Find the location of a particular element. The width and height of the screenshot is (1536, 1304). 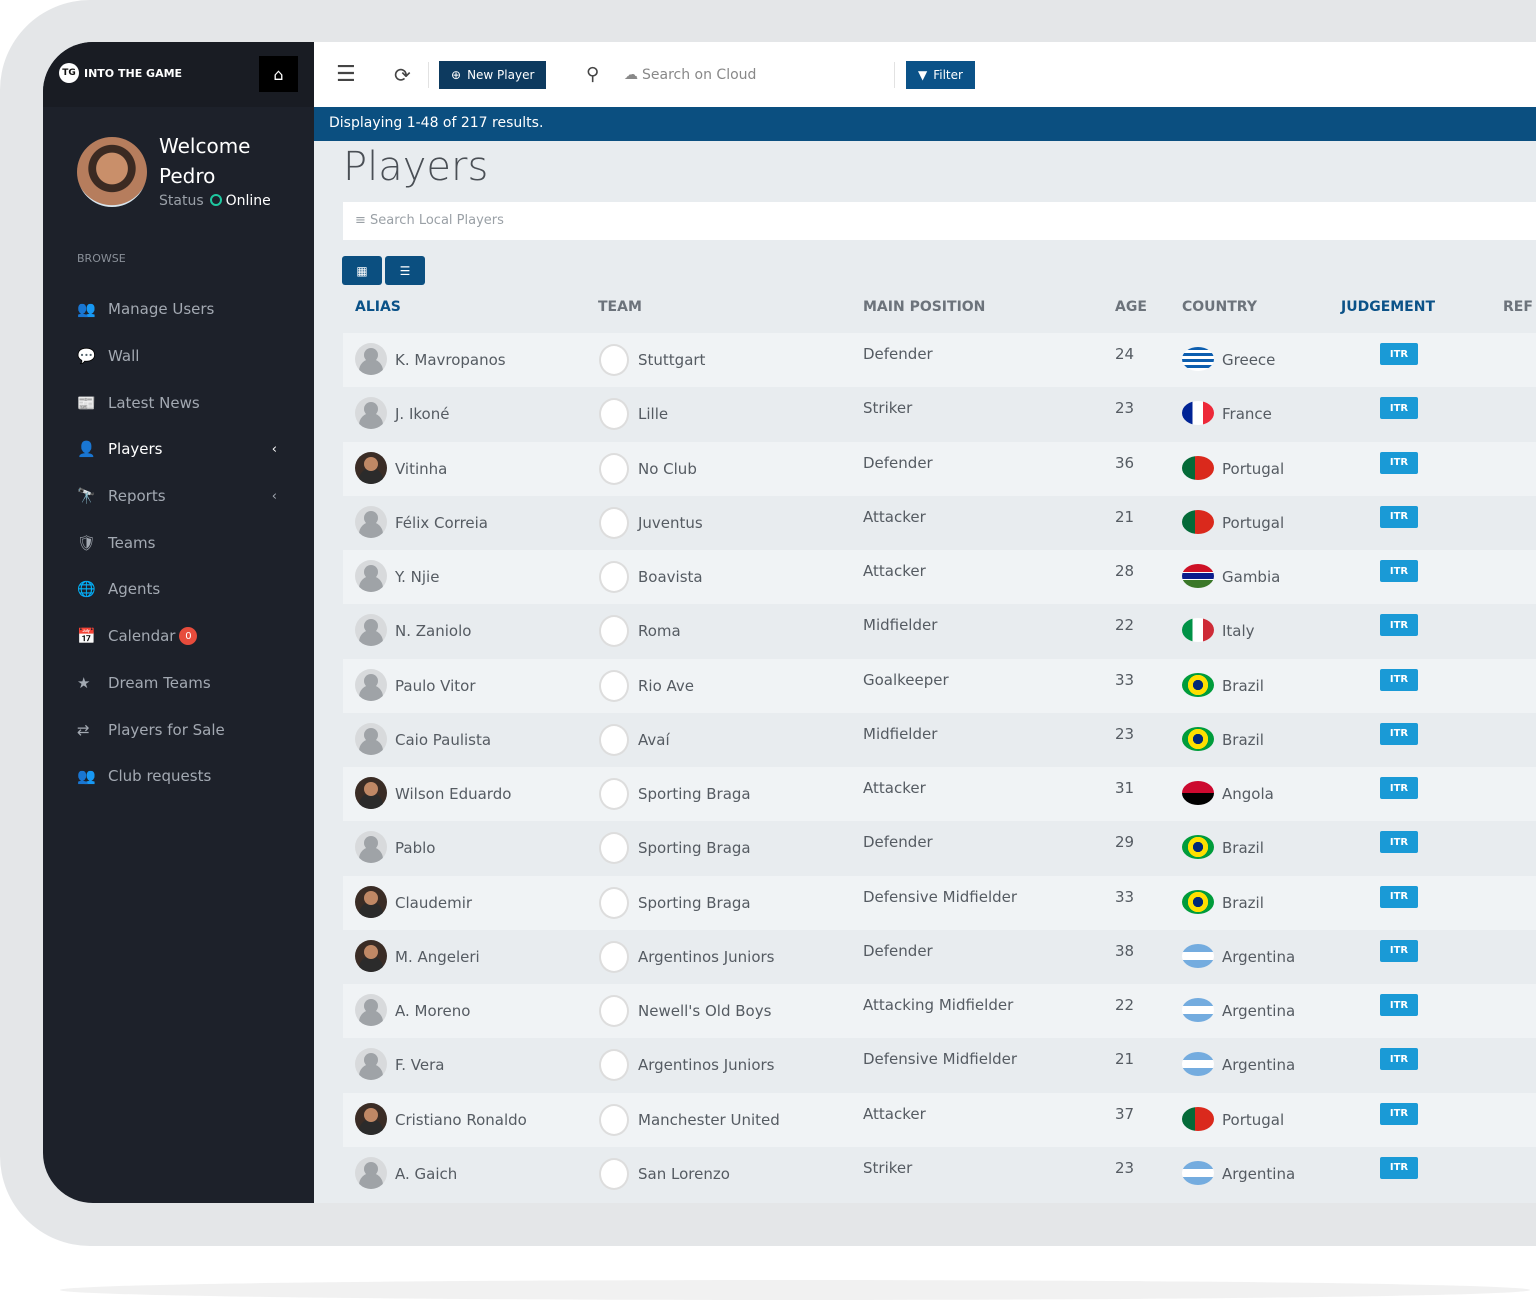

logo: TG INTO THE GAME is located at coordinates (120, 73).